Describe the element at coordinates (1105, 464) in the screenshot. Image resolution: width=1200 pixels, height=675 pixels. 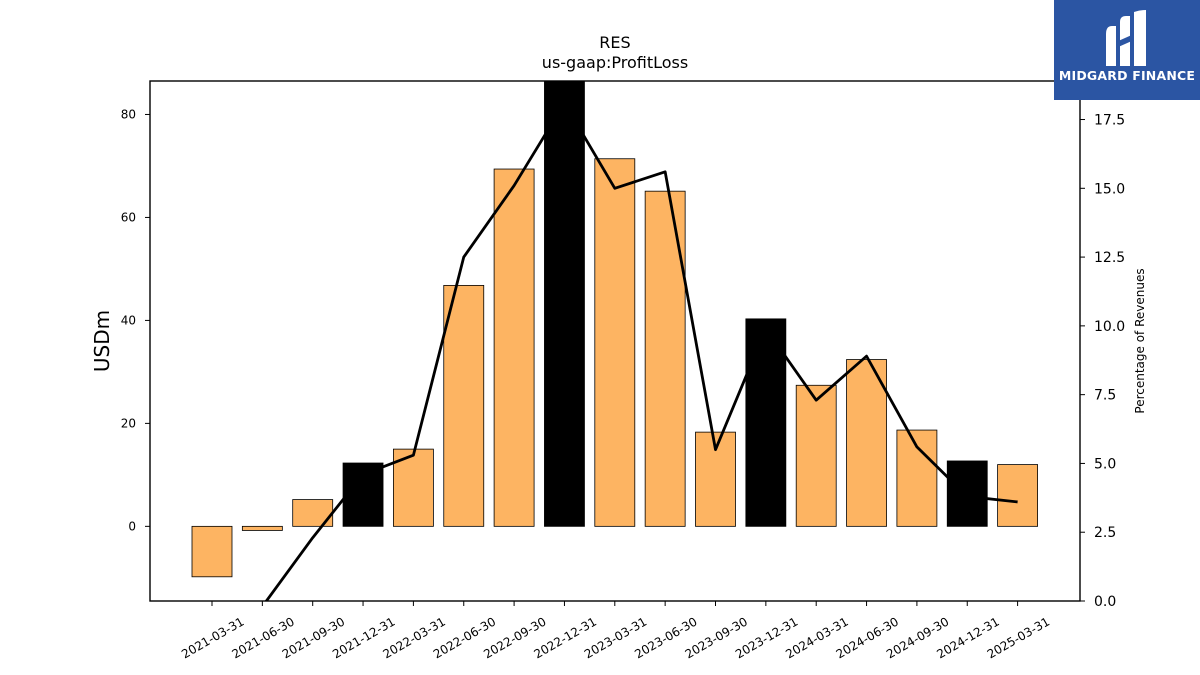
I see `y2-tick-label: 5.0` at that location.